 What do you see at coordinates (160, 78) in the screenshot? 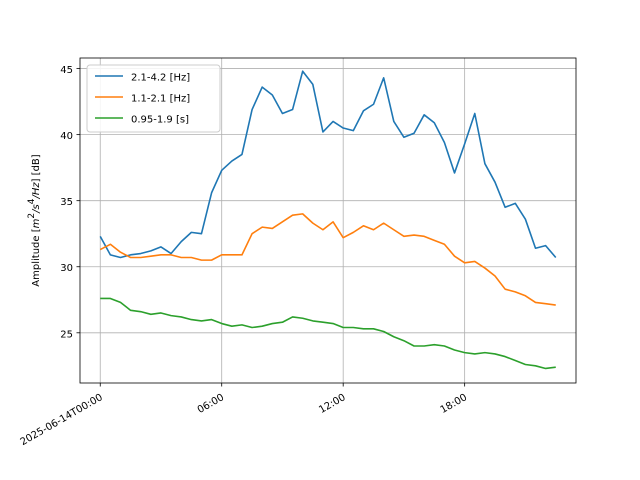
I see `legend-label-0: 2.1-4.2 [Hz]` at bounding box center [160, 78].